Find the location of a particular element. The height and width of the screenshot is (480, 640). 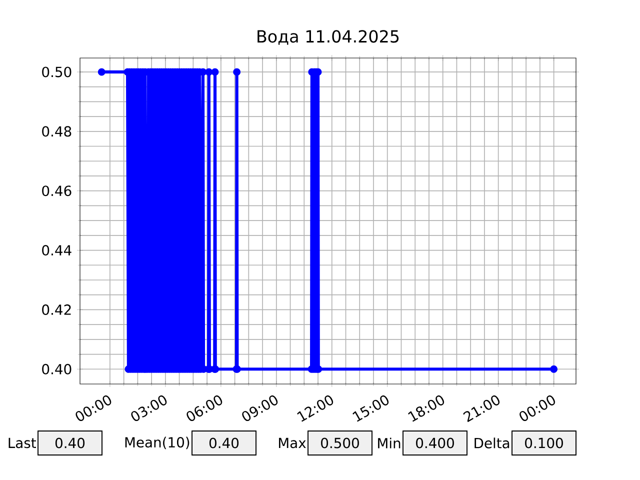

text: 0.500 is located at coordinates (340, 443).